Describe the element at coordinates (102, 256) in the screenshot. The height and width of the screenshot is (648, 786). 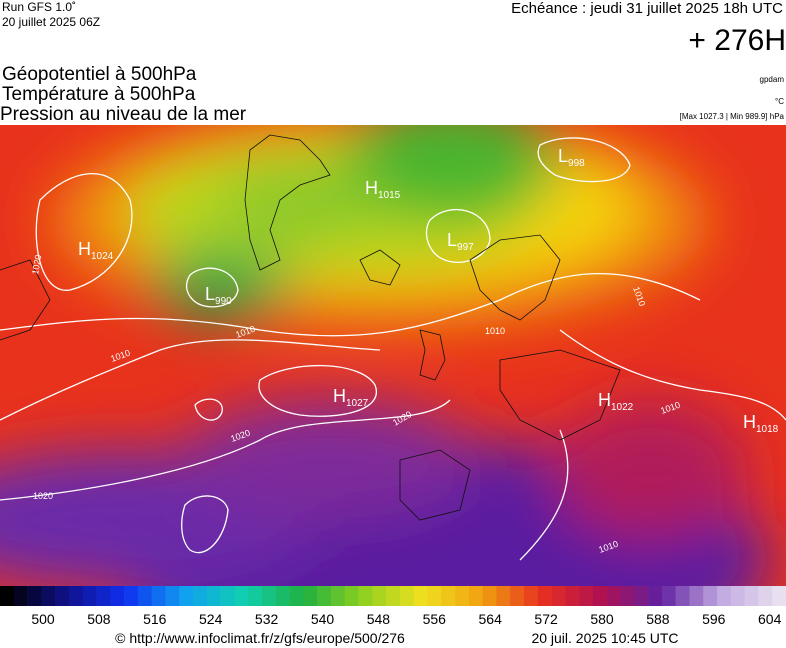
I see `center-value: 1024` at that location.